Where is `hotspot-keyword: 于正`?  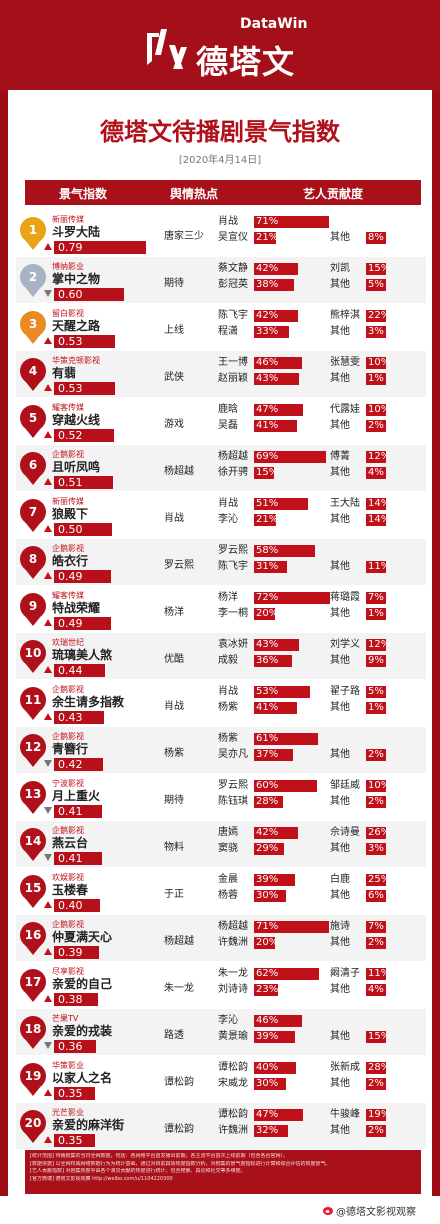 hotspot-keyword: 于正 is located at coordinates (174, 894).